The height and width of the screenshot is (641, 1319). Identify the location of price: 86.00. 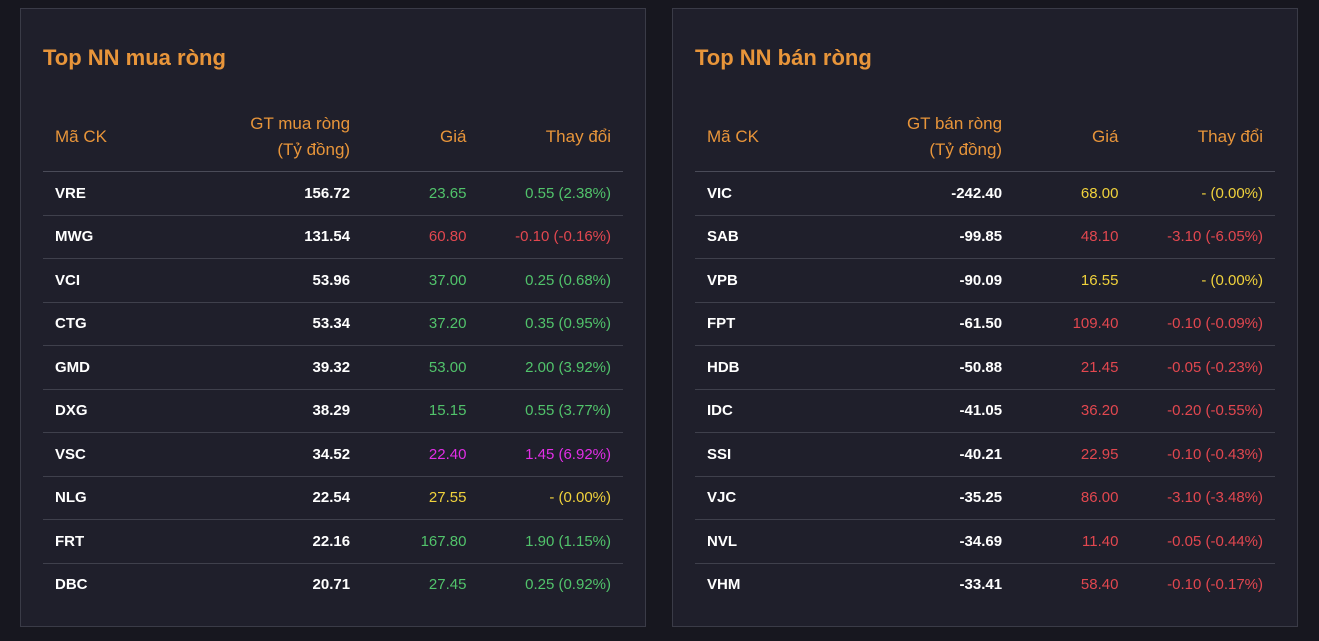
(1072, 498).